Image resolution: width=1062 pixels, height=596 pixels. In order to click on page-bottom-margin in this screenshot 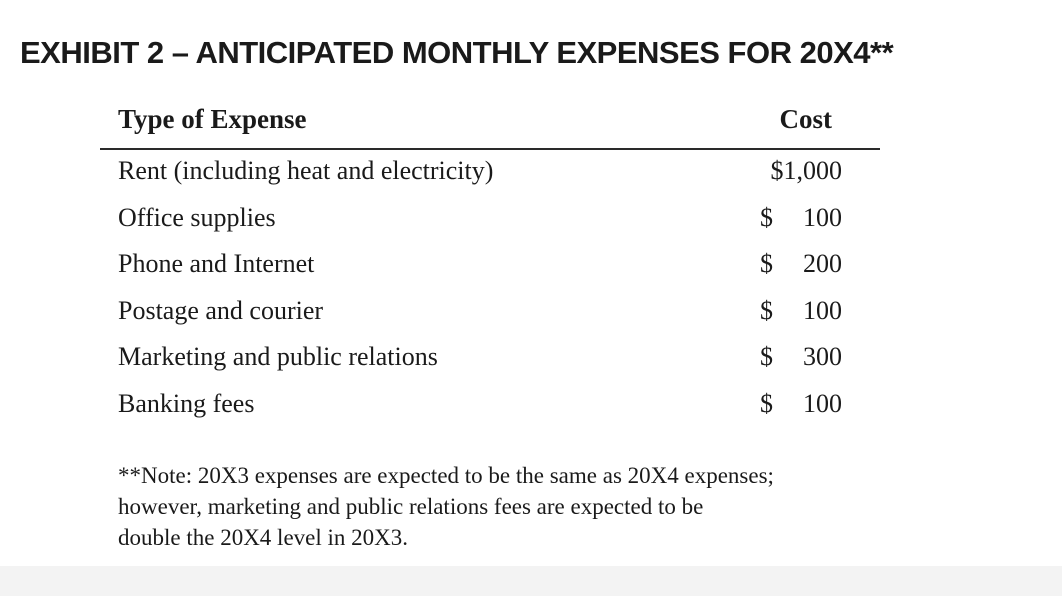, I will do `click(531, 581)`.